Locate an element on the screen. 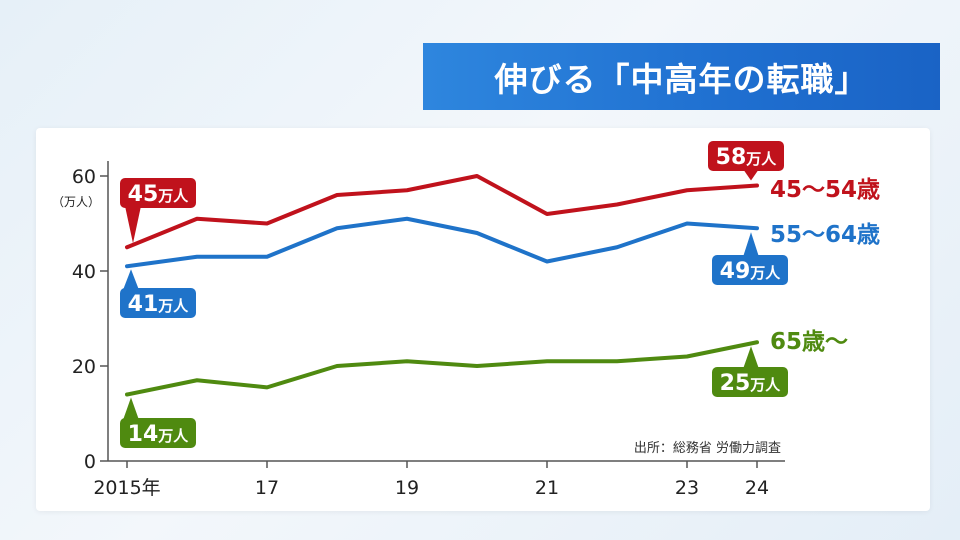 This screenshot has width=960, height=540. x-tick-label: 24 is located at coordinates (757, 488).